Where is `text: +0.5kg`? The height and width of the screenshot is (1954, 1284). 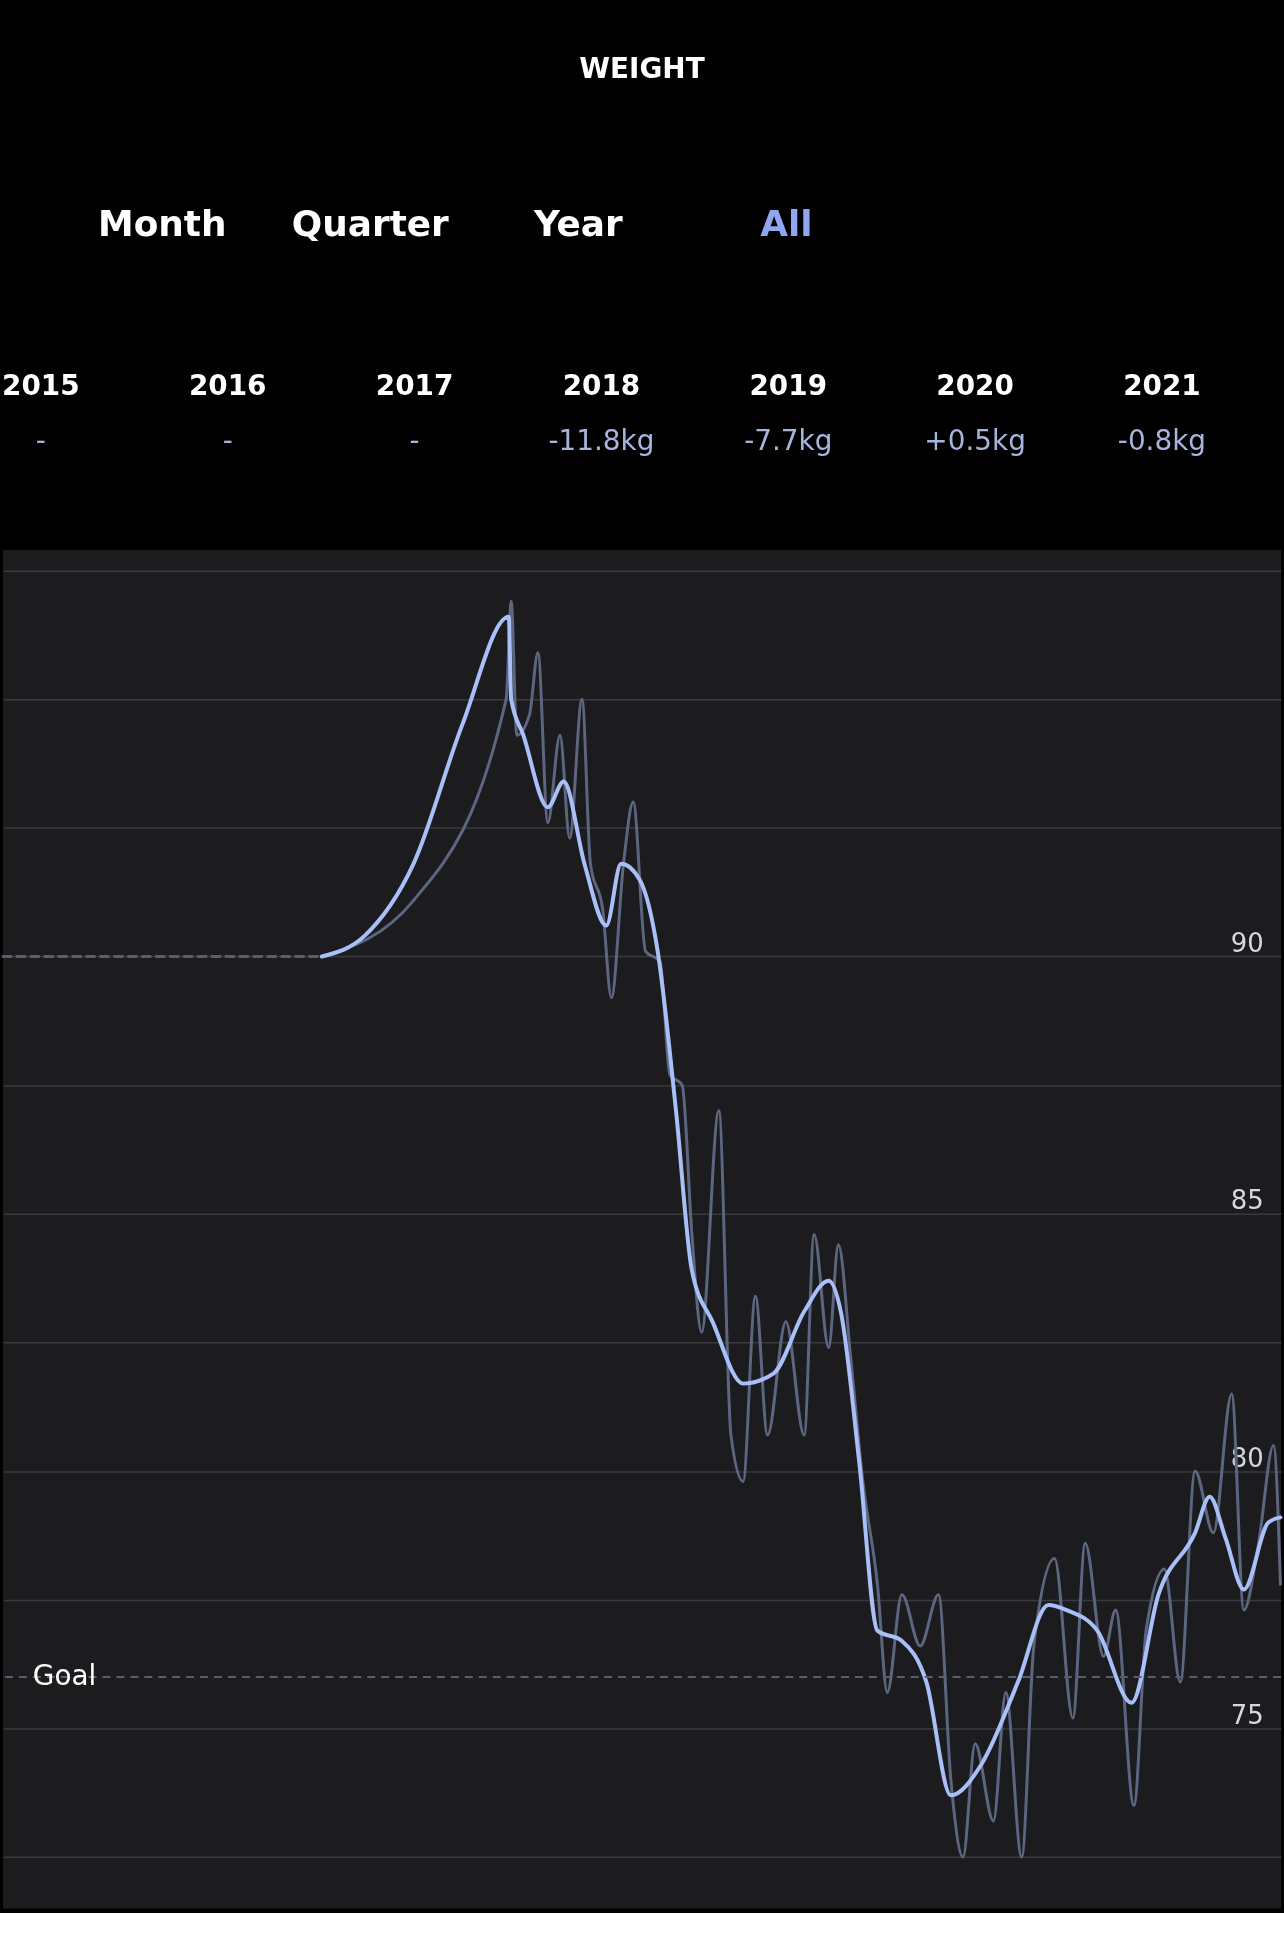
text: +0.5kg is located at coordinates (975, 440).